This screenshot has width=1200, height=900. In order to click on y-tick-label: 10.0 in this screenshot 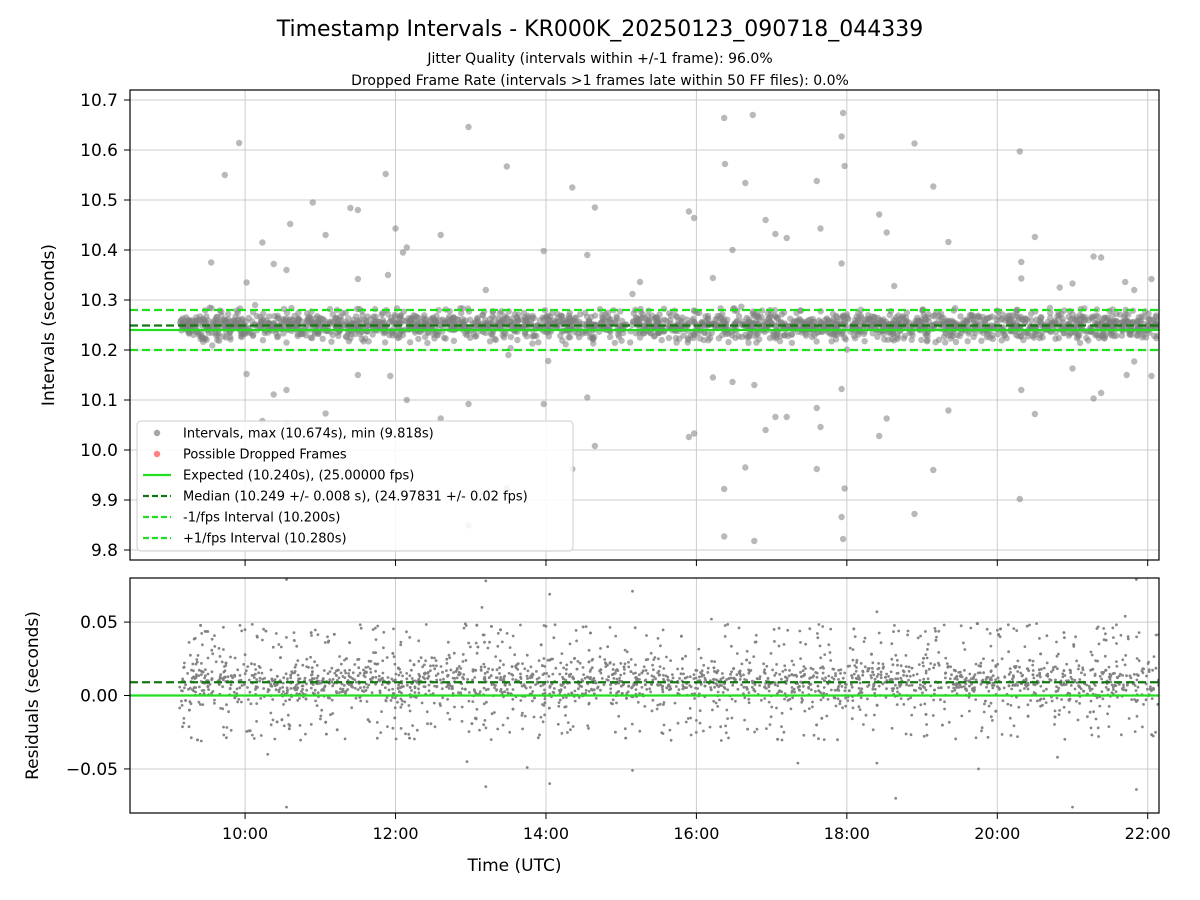, I will do `click(99, 451)`.